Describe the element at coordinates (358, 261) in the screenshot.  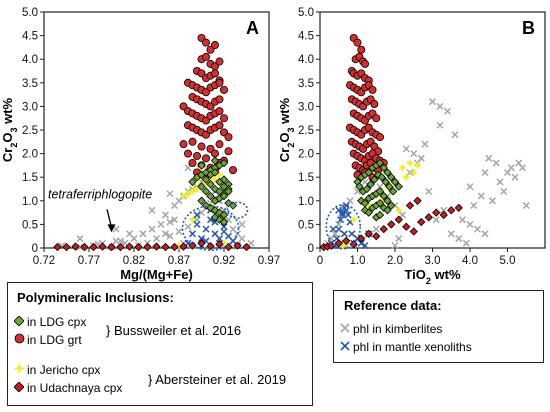
I see `x-tick-label: 1.0` at that location.